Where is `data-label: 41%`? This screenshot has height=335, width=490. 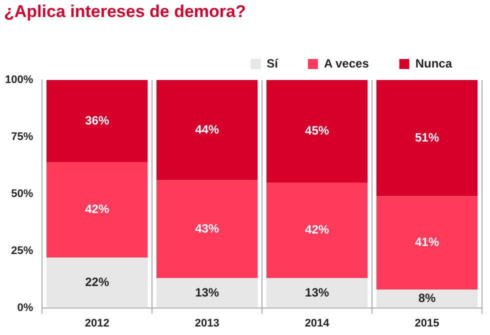
data-label: 41% is located at coordinates (427, 242).